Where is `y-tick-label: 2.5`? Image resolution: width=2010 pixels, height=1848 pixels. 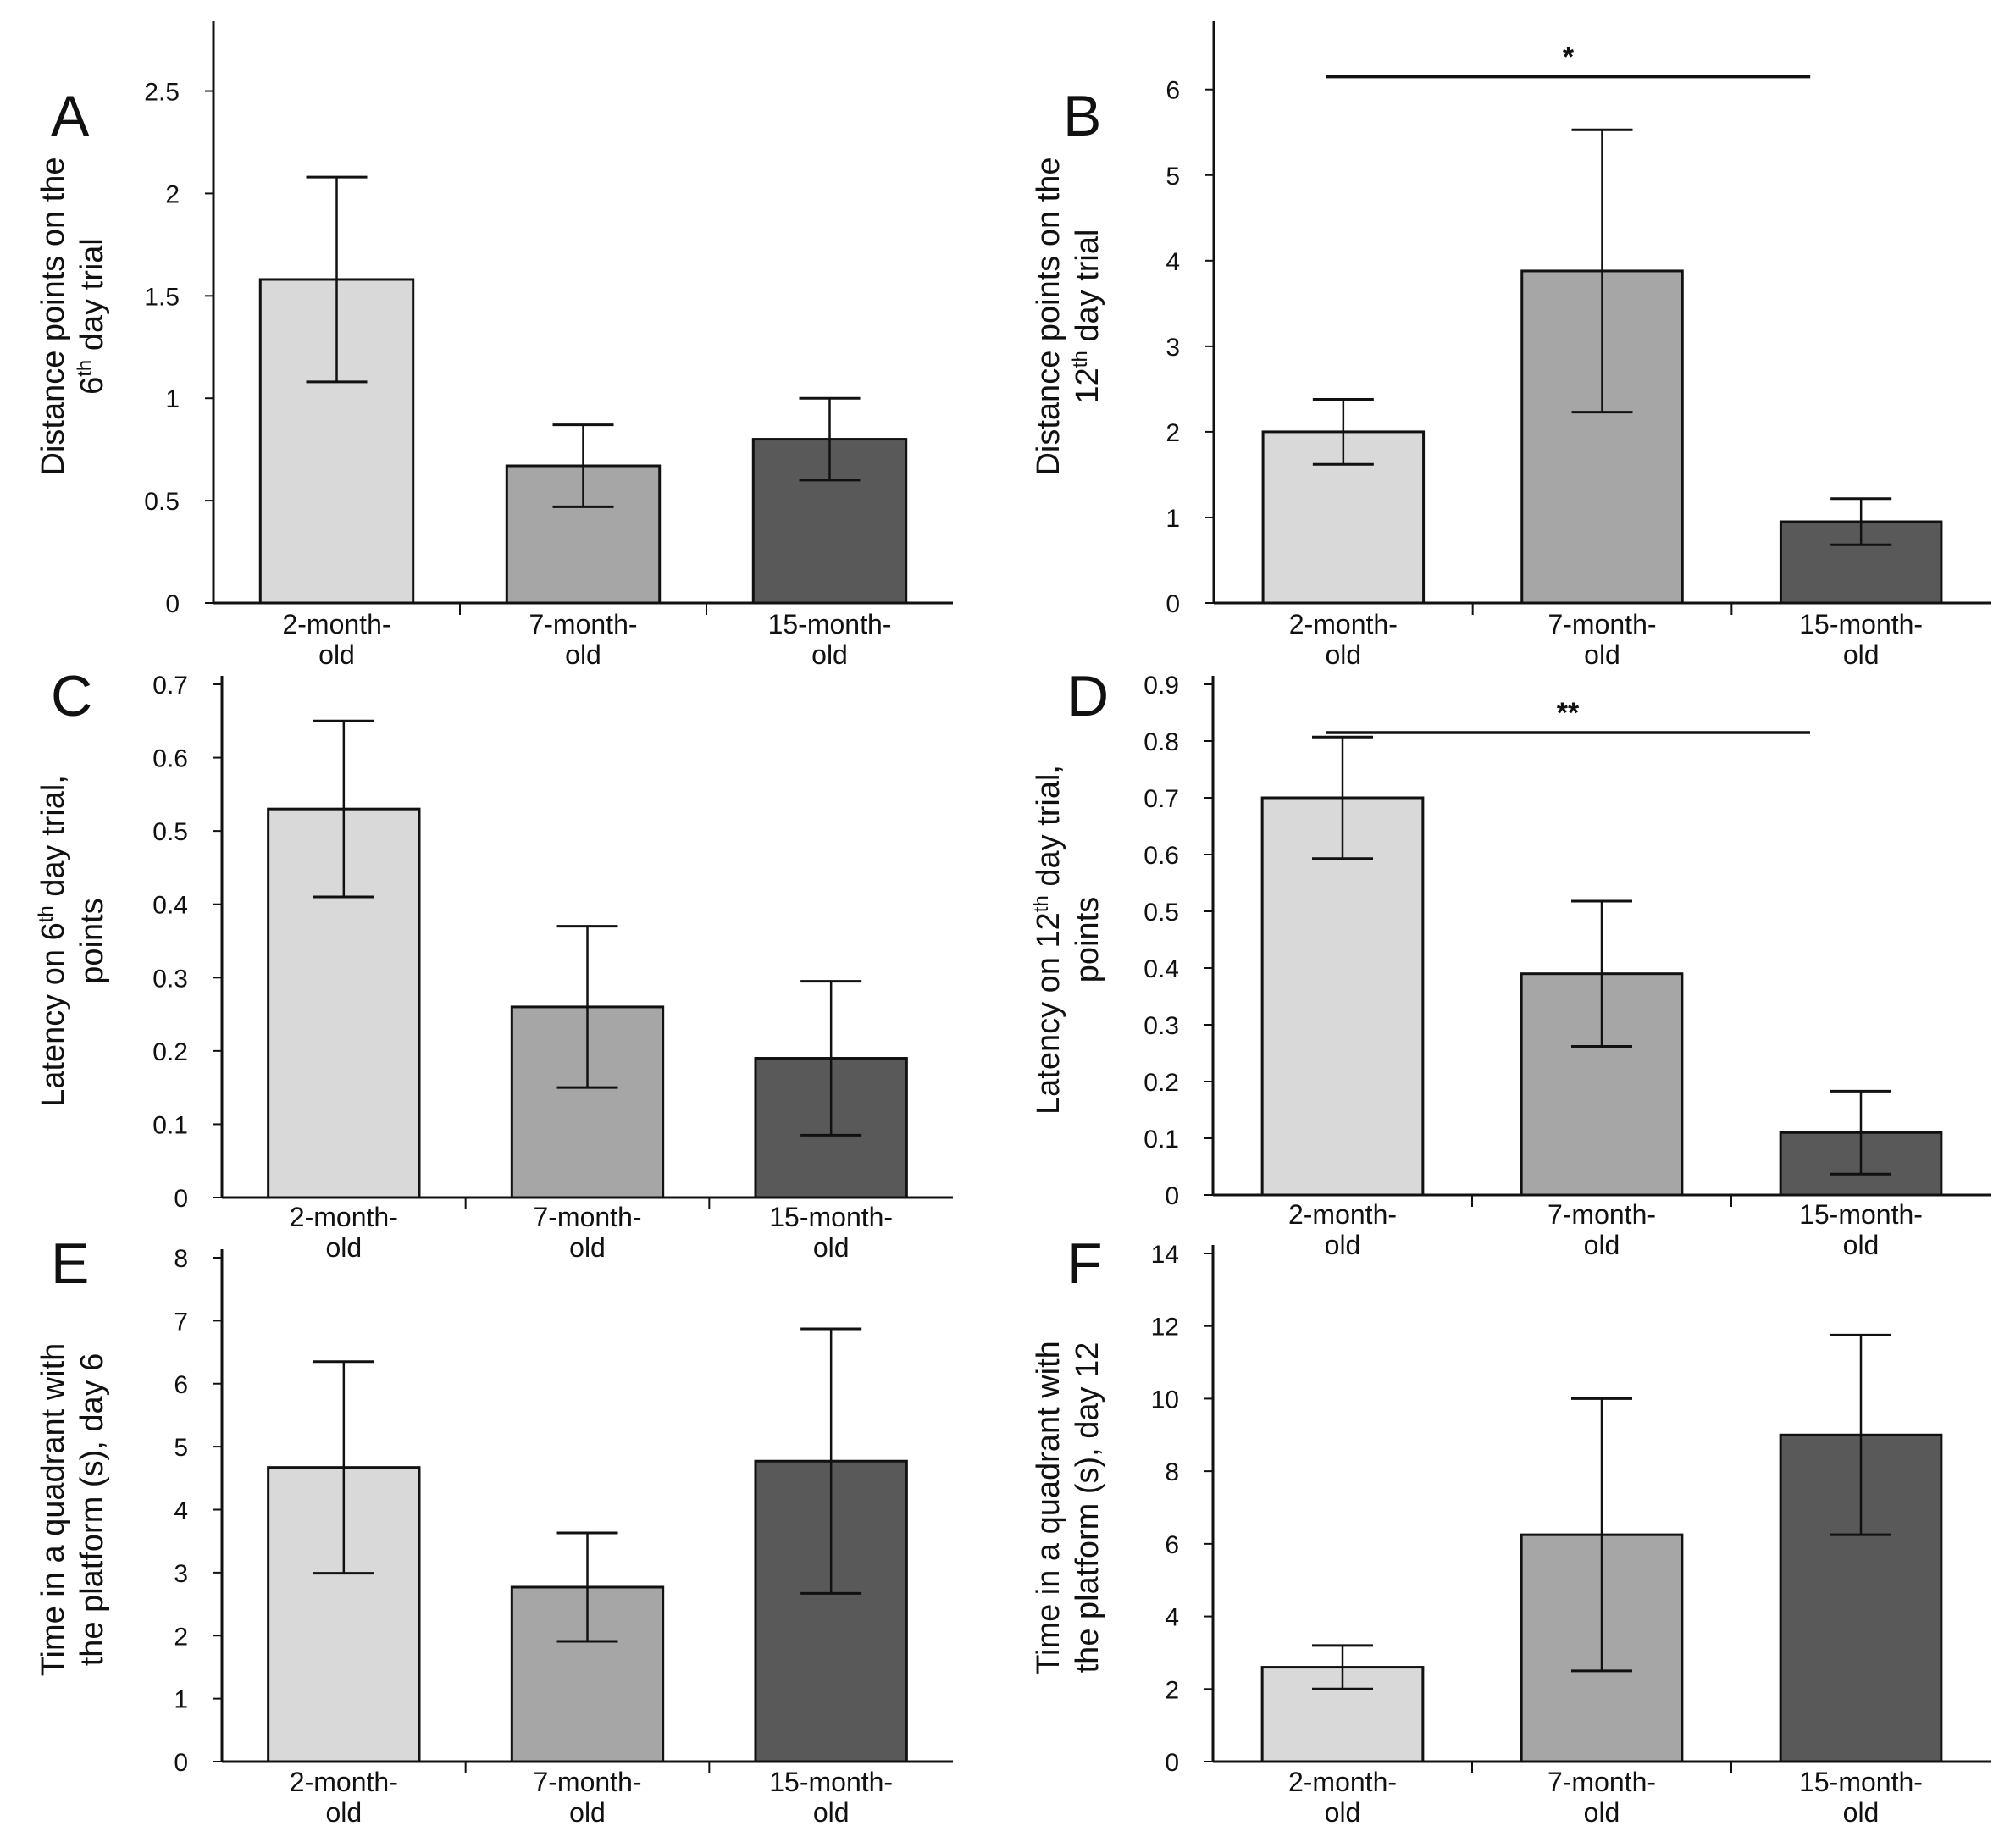
y-tick-label: 2.5 is located at coordinates (162, 93).